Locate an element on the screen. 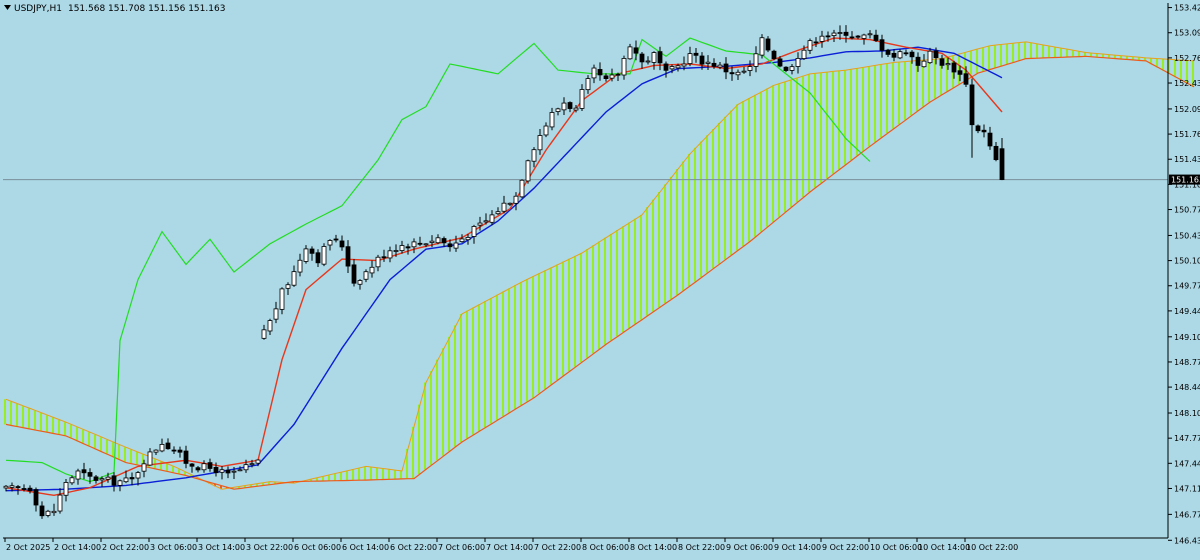  price-tick-label: 150.430 is located at coordinates (1187, 235).